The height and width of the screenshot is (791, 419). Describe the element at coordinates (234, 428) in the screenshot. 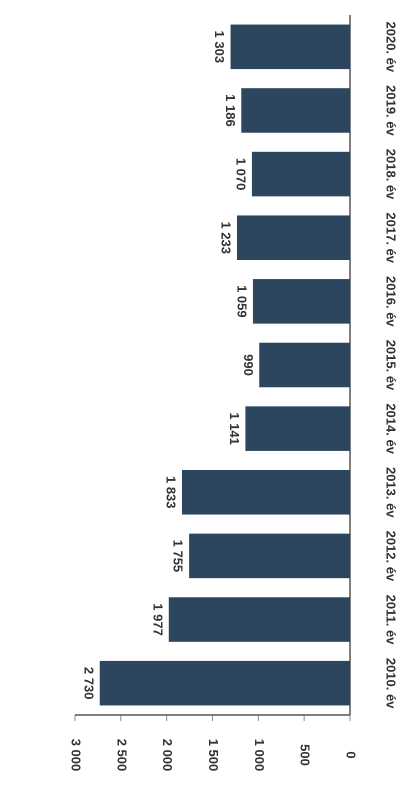

I see `value-label: 1 141` at that location.